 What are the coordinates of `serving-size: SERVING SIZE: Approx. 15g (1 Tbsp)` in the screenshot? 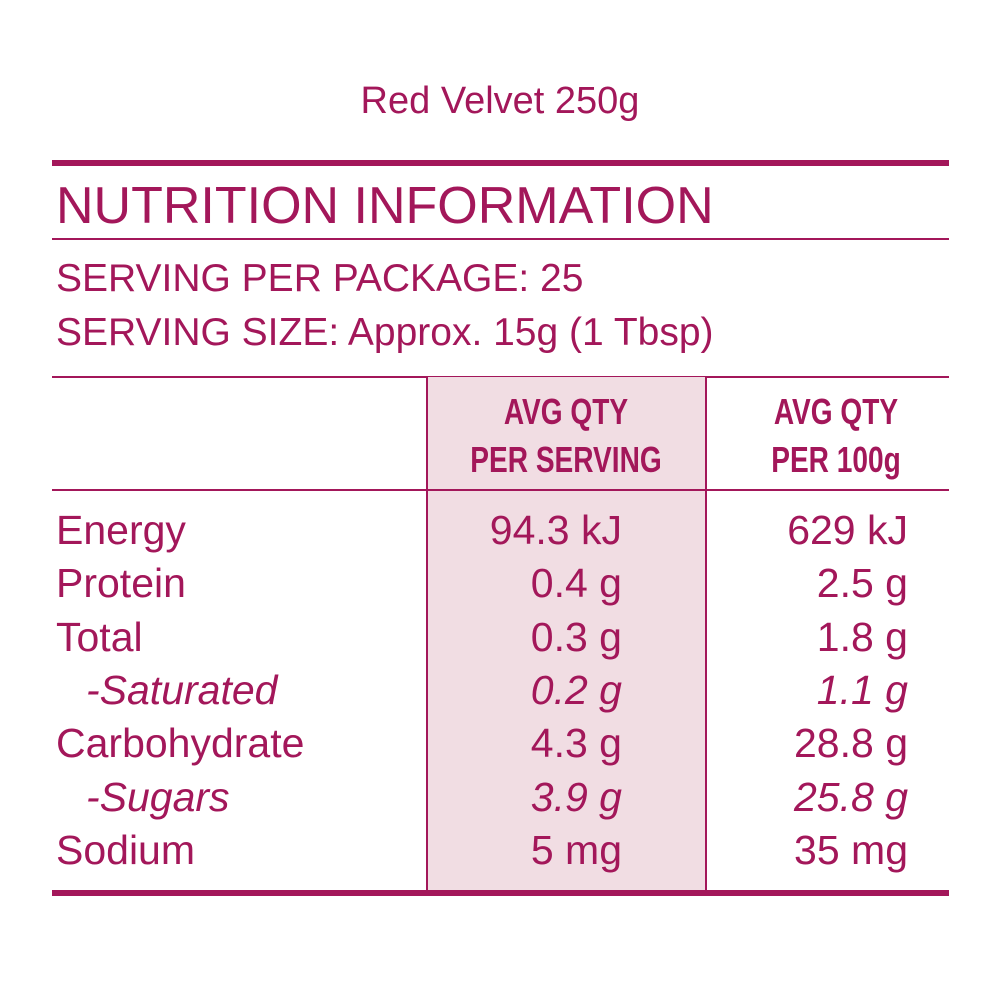 It's located at (385, 332).